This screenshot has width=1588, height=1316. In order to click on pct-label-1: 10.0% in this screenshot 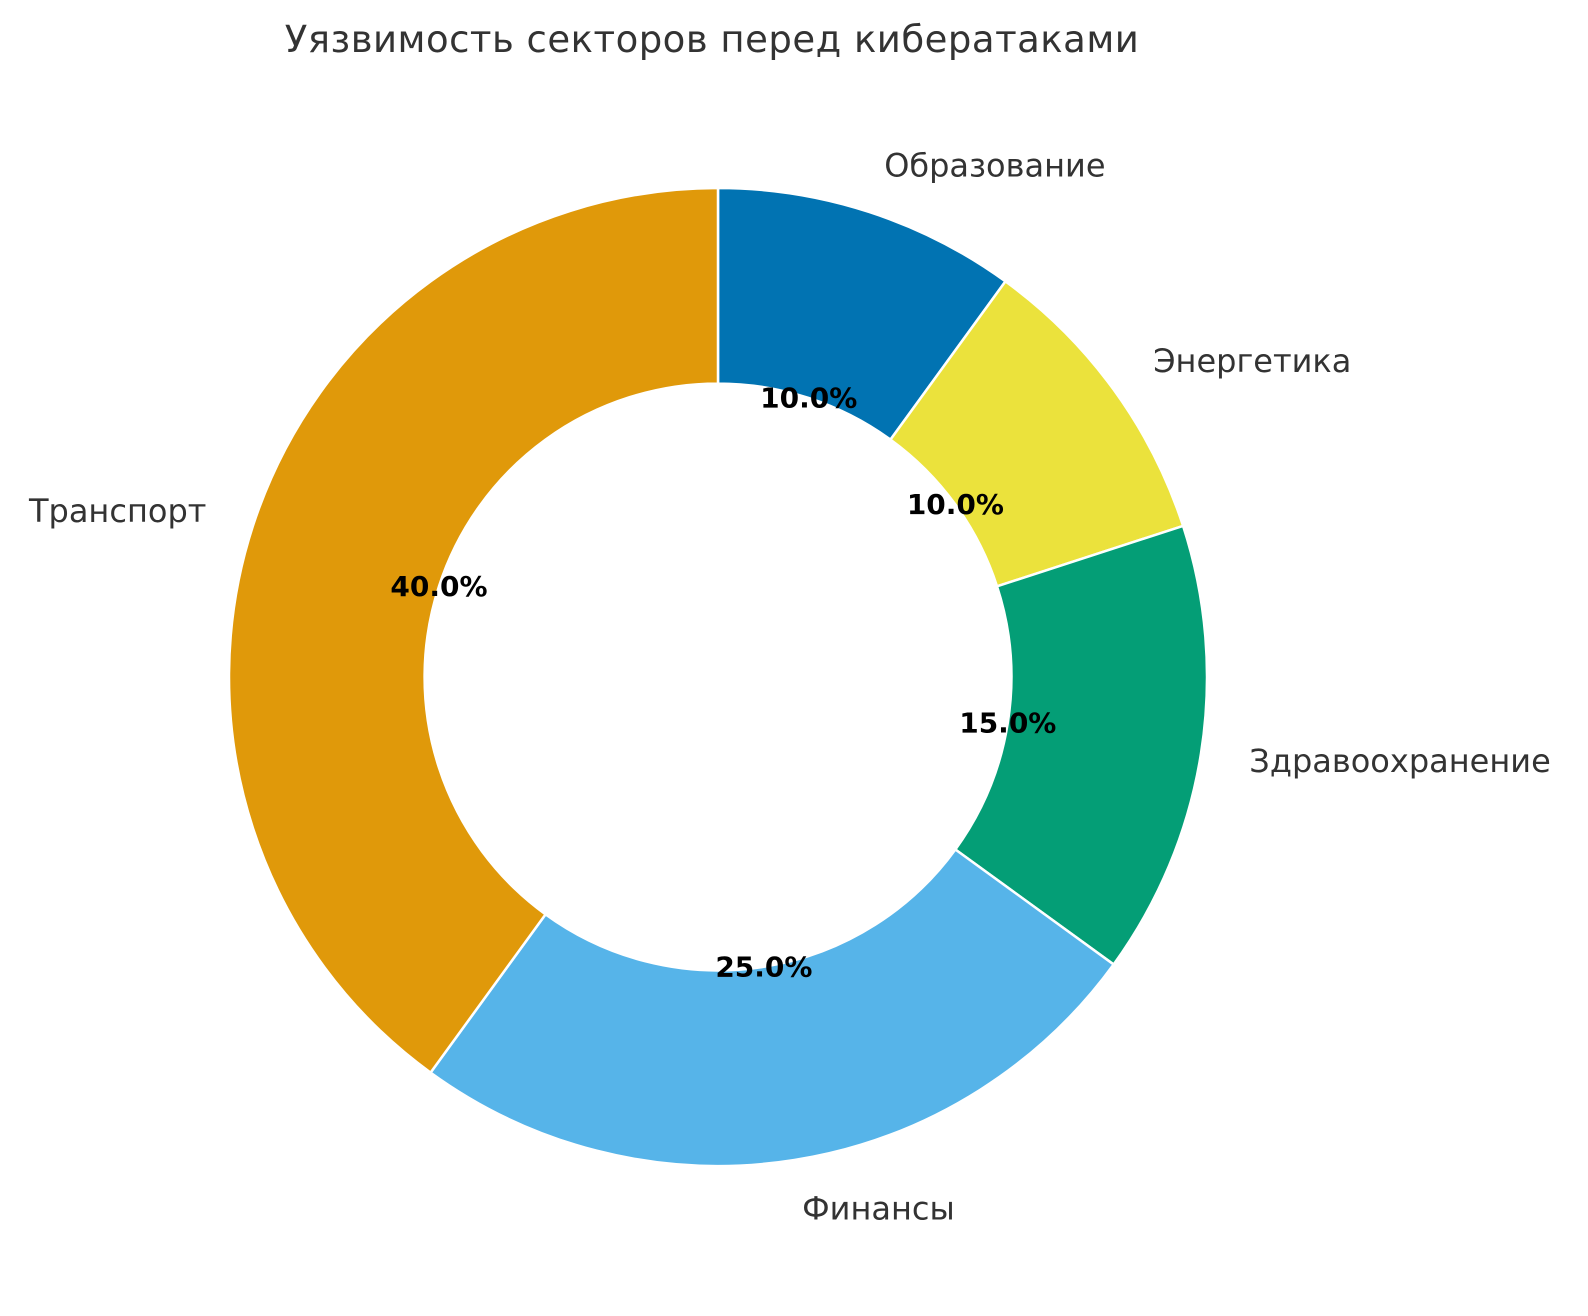, I will do `click(808, 398)`.